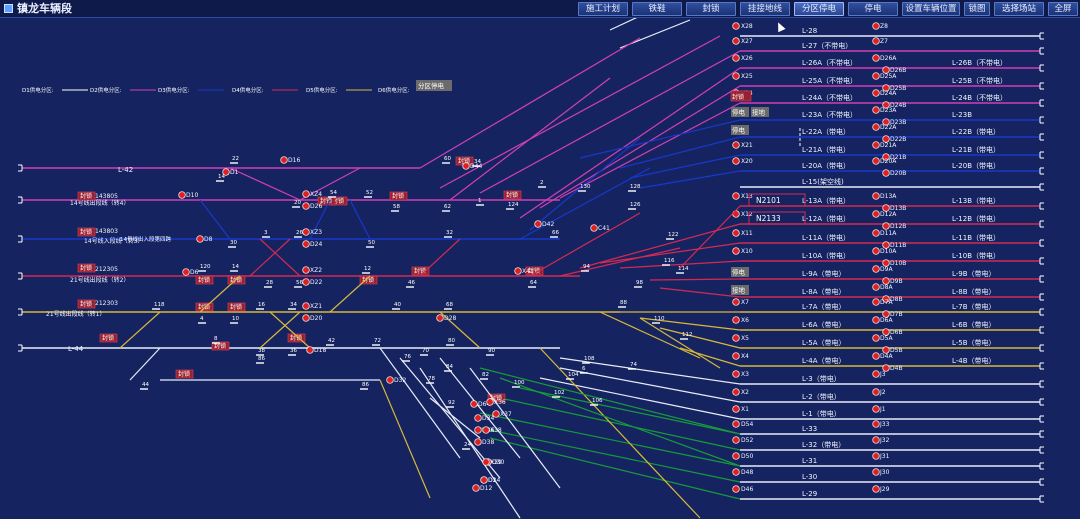 The width and height of the screenshot is (1080, 519). Describe the element at coordinates (876, 392) in the screenshot. I see `signal-J2` at that location.